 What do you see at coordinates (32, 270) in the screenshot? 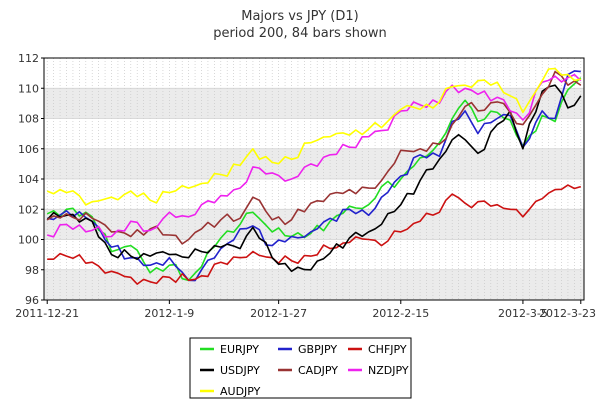
I see `y-tick-label: 98` at bounding box center [32, 270].